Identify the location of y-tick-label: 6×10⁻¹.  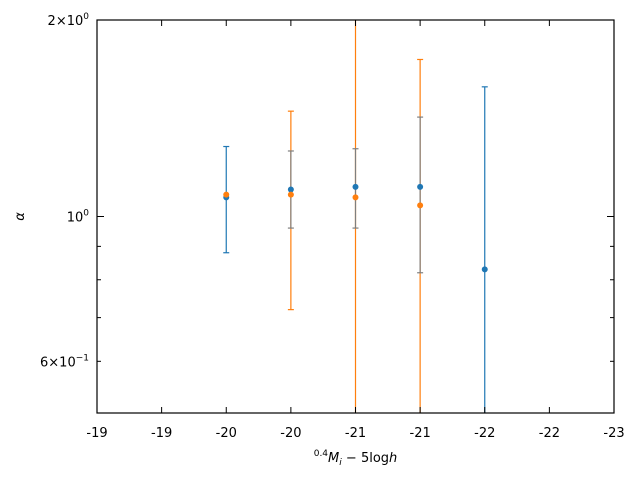
(64, 361).